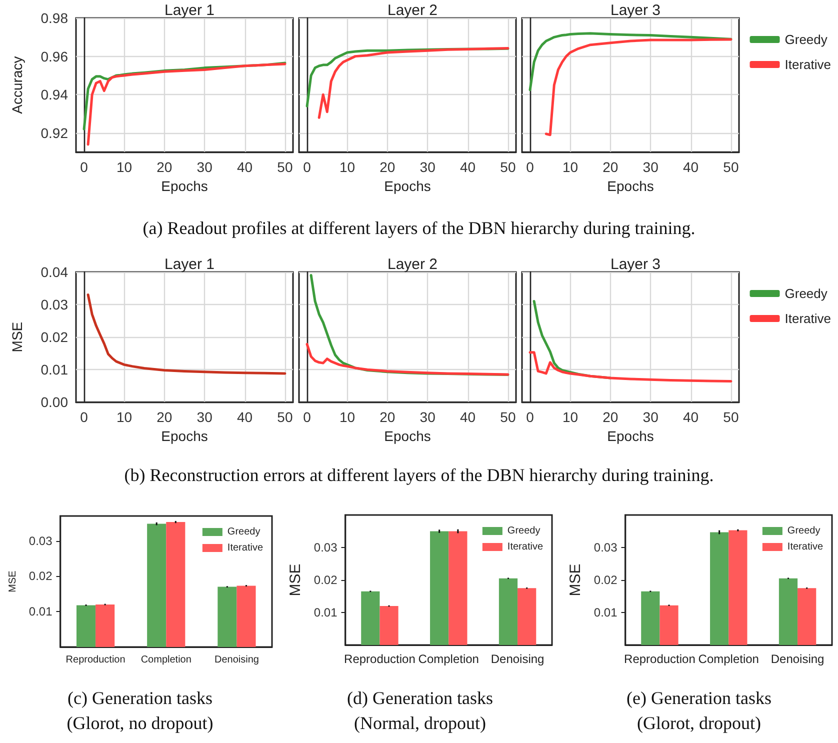 The image size is (838, 743). Describe the element at coordinates (635, 264) in the screenshot. I see `chart-title: Layer 3` at that location.